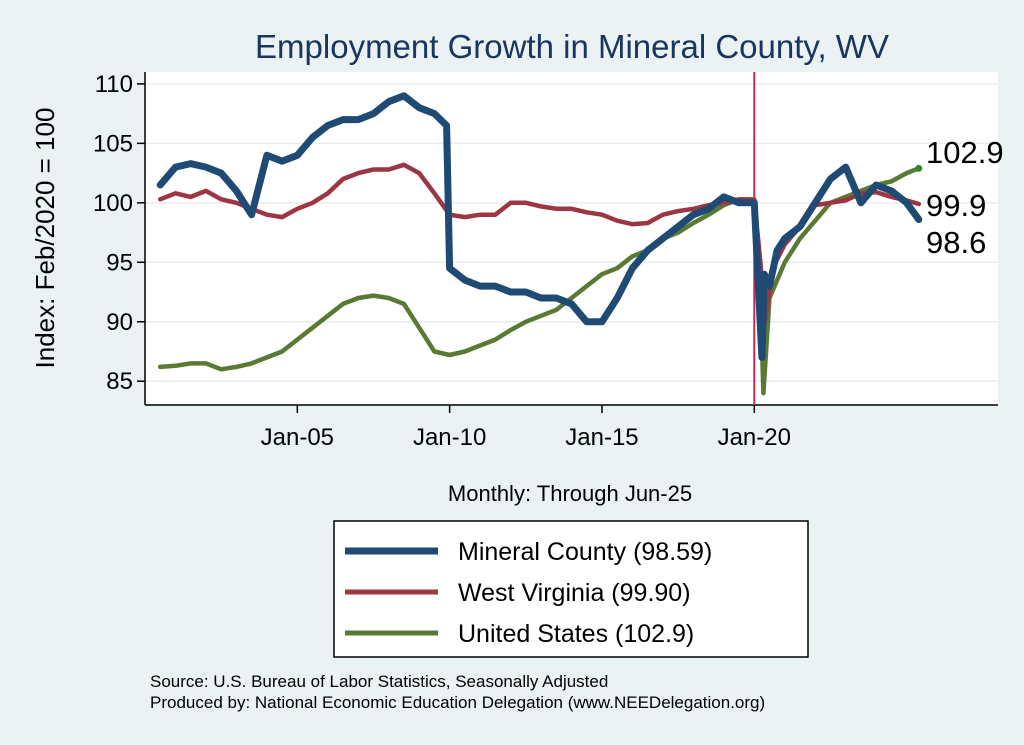 Image resolution: width=1024 pixels, height=745 pixels. Describe the element at coordinates (572, 46) in the screenshot. I see `chart-title: Employment Growth in Mineral County, WV` at that location.